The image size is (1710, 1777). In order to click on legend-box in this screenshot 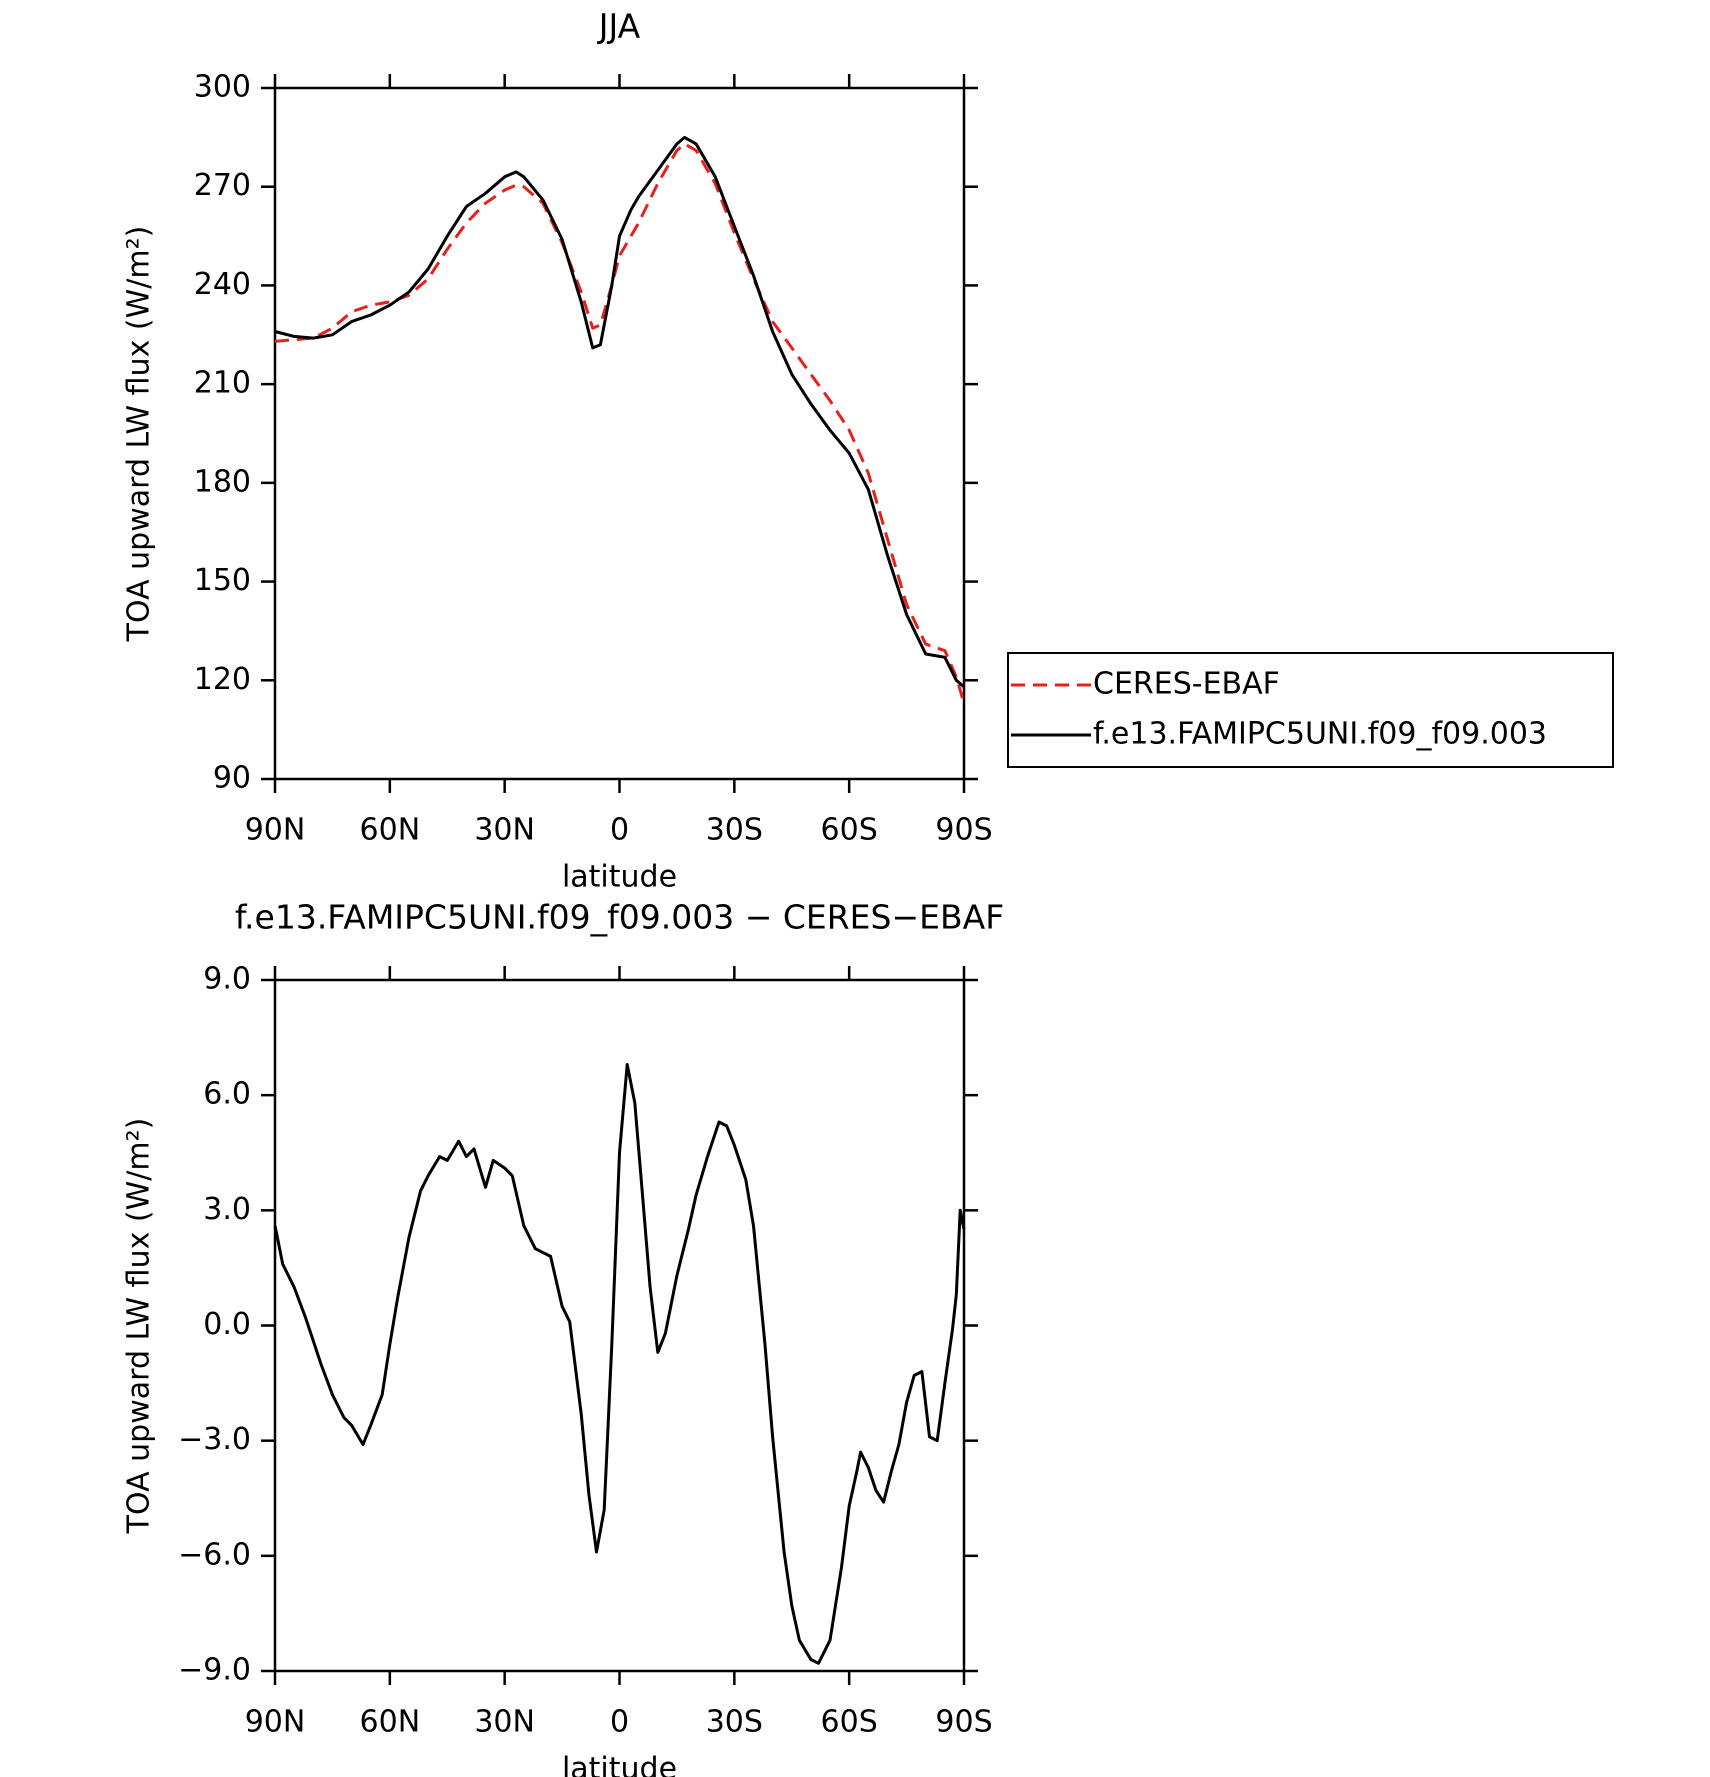, I will do `click(1310, 710)`.